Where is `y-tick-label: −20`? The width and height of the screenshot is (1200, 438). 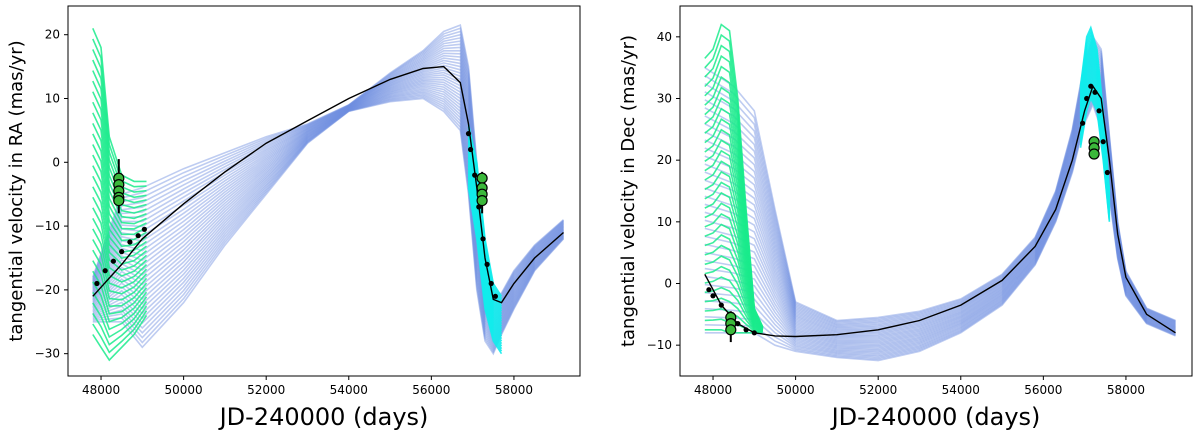 y-tick-label: −20 is located at coordinates (47, 290).